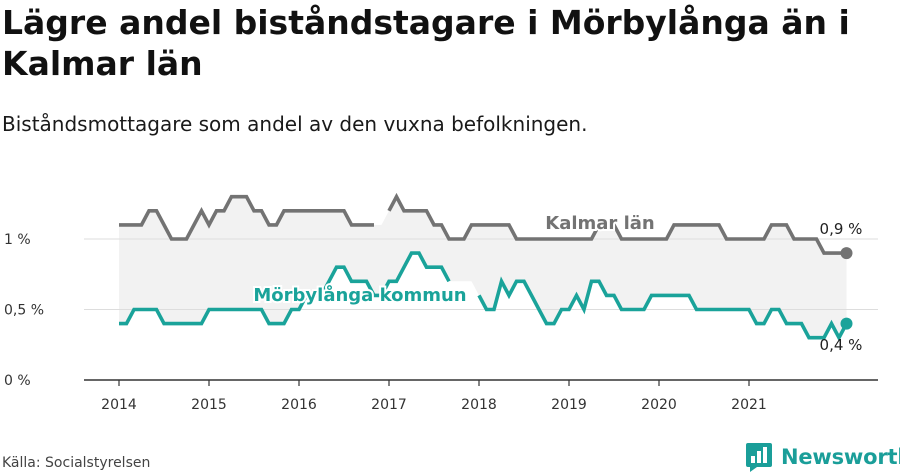  I want to click on x-tick-label: 2021, so click(749, 405).